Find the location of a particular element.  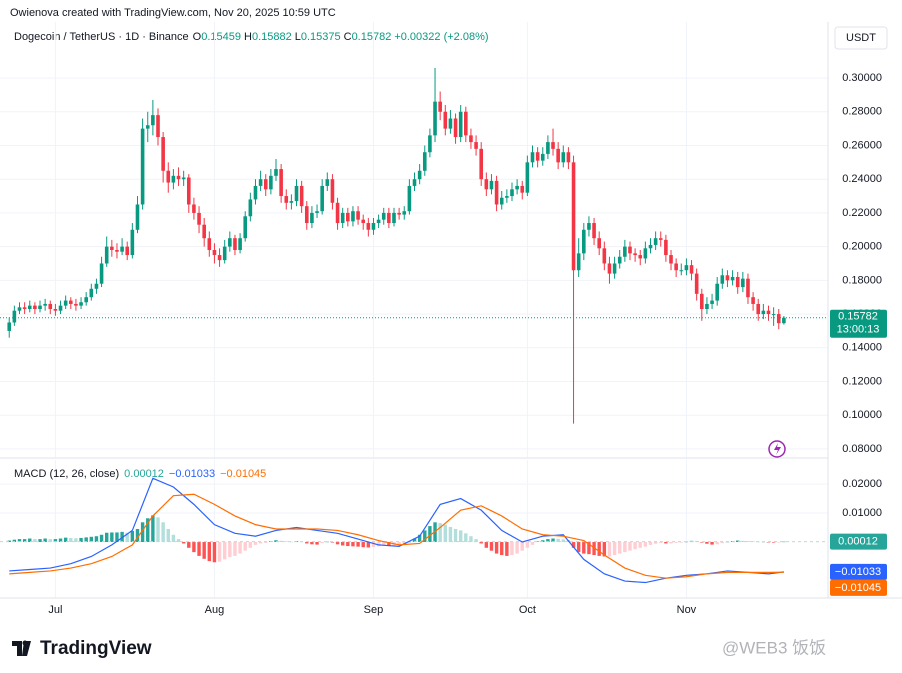

y-tick-label: 0.12000 is located at coordinates (862, 381).